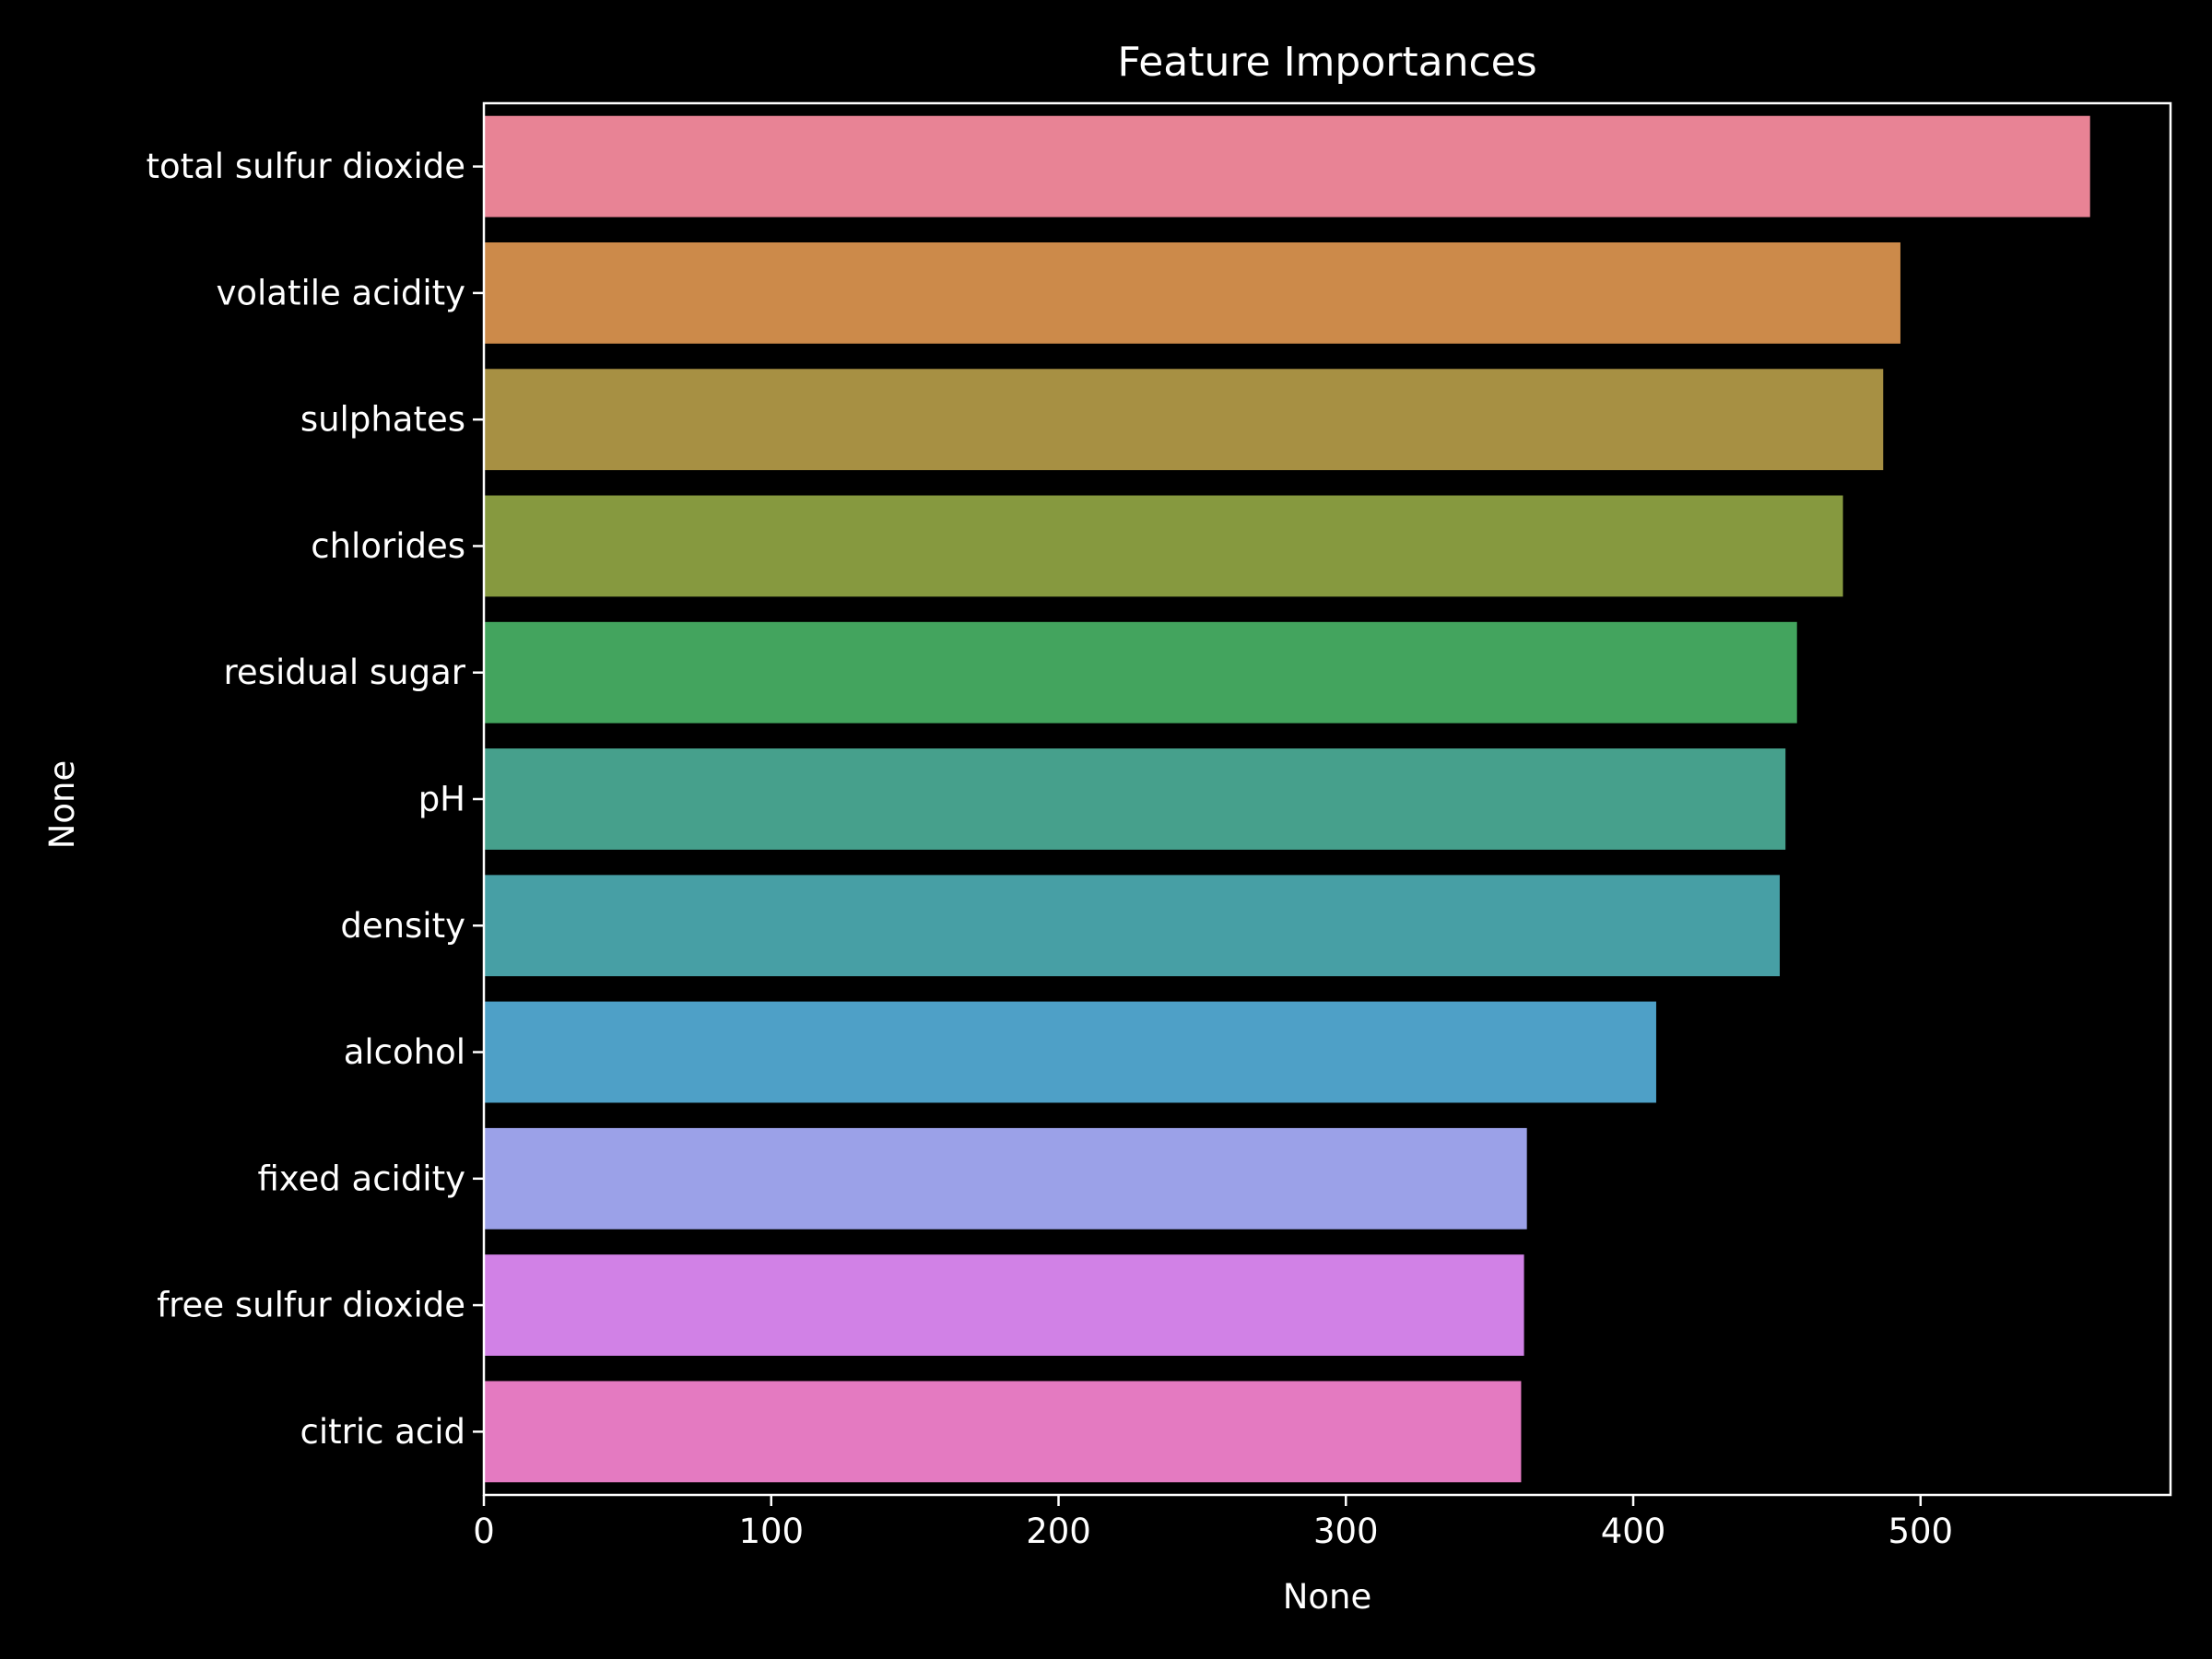 The width and height of the screenshot is (2212, 1659). Describe the element at coordinates (1213, 1523) in the screenshot. I see `x-axis-ticks: 0 100 200 300 400 500` at that location.